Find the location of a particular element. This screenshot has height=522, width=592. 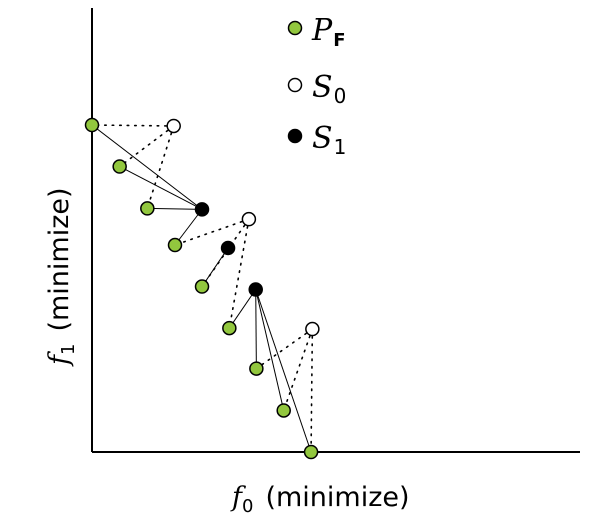

s0-points is located at coordinates (243, 227).